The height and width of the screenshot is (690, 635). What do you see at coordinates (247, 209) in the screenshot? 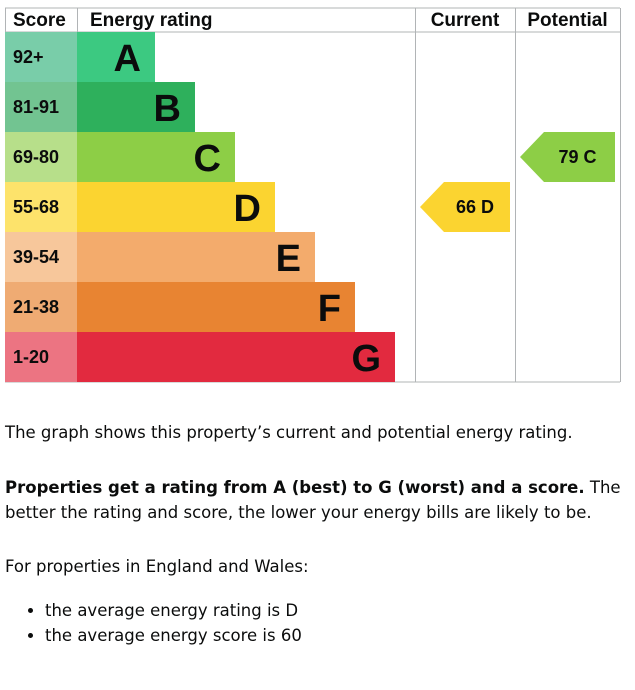
I see `band-letter-d: D` at bounding box center [247, 209].